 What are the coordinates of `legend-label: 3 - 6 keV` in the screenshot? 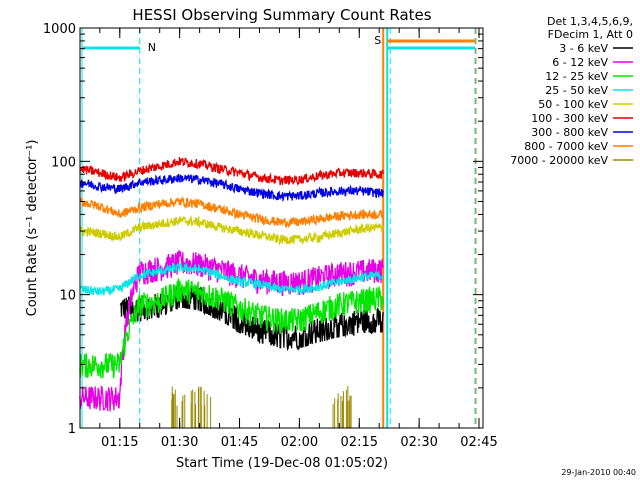 It's located at (583, 48).